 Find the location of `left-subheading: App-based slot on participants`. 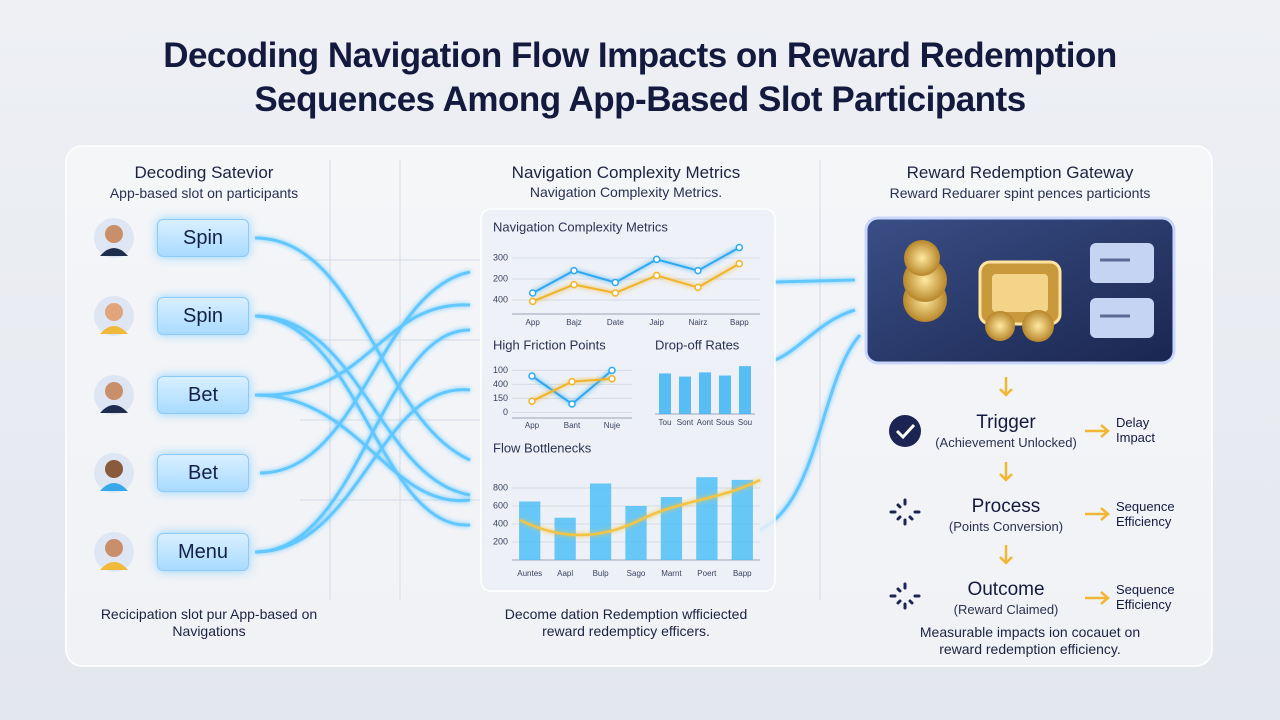

left-subheading: App-based slot on participants is located at coordinates (204, 193).